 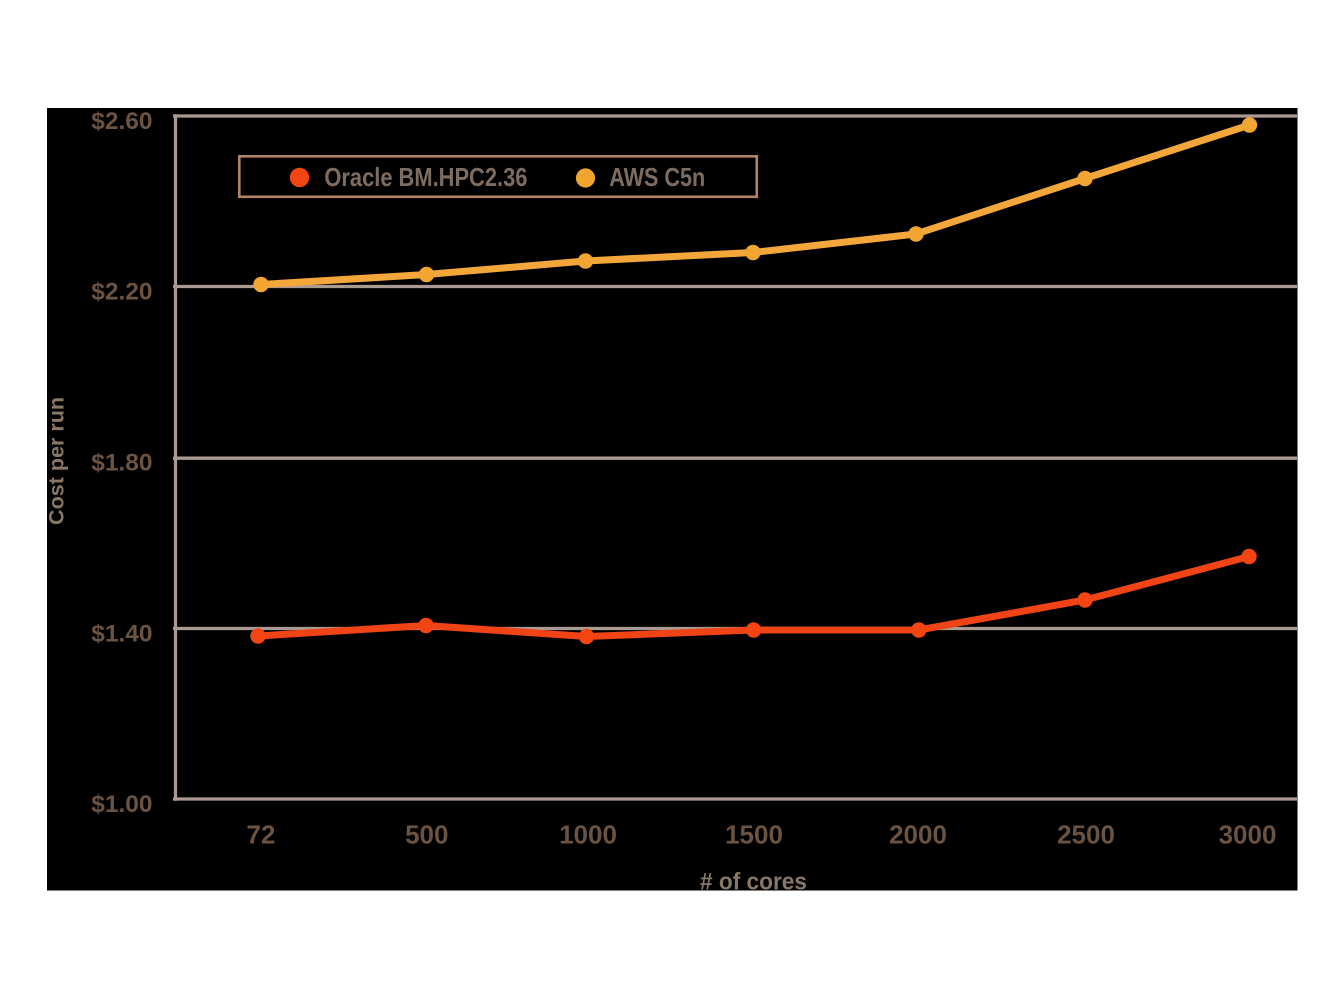 I want to click on svg-text: # of cores, so click(x=753, y=882).